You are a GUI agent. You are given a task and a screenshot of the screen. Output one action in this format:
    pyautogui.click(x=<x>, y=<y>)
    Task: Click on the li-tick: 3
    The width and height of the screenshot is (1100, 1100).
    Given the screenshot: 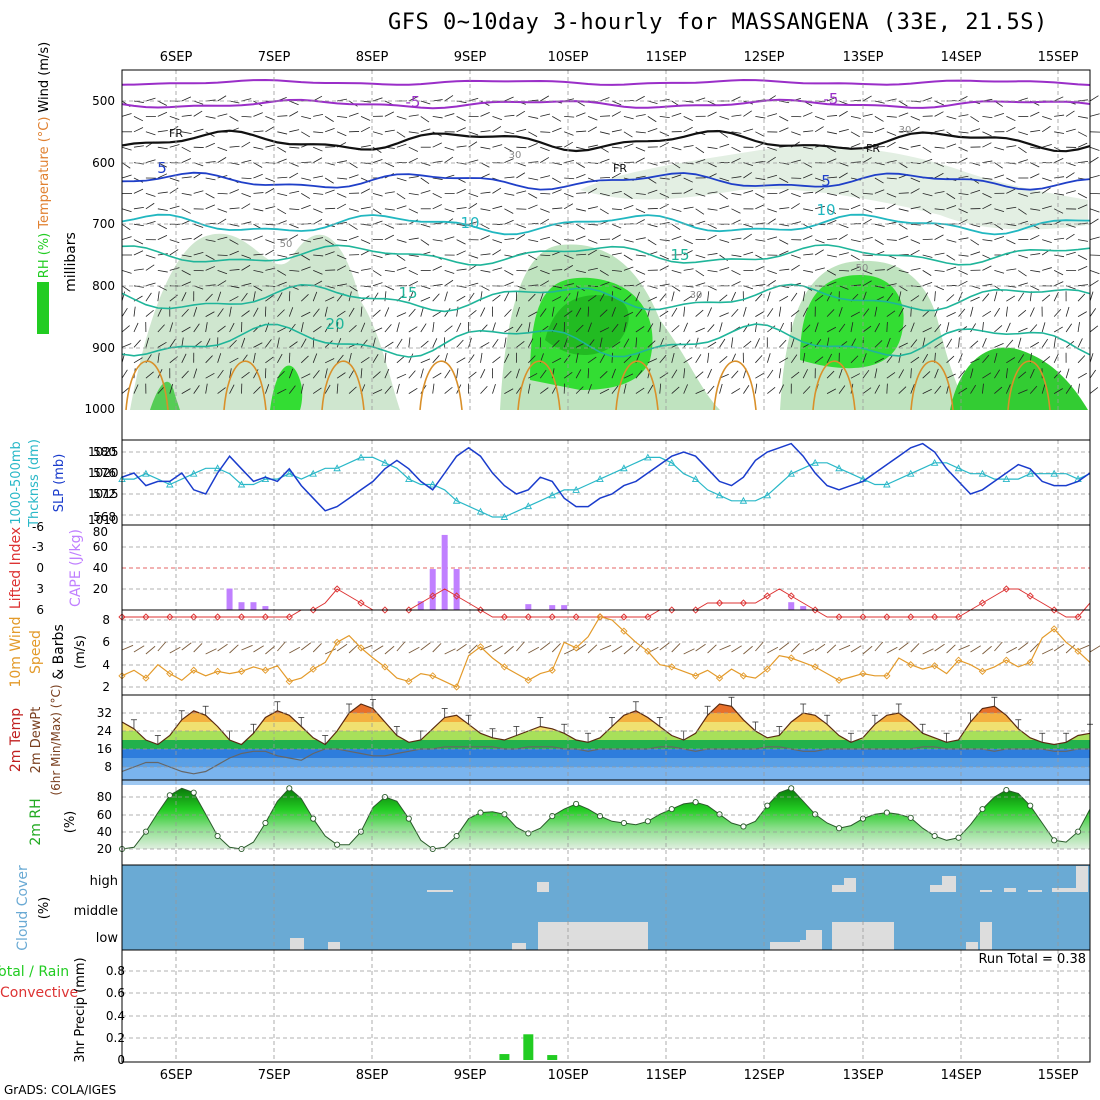 What is the action you would take?
    pyautogui.click(x=40, y=589)
    